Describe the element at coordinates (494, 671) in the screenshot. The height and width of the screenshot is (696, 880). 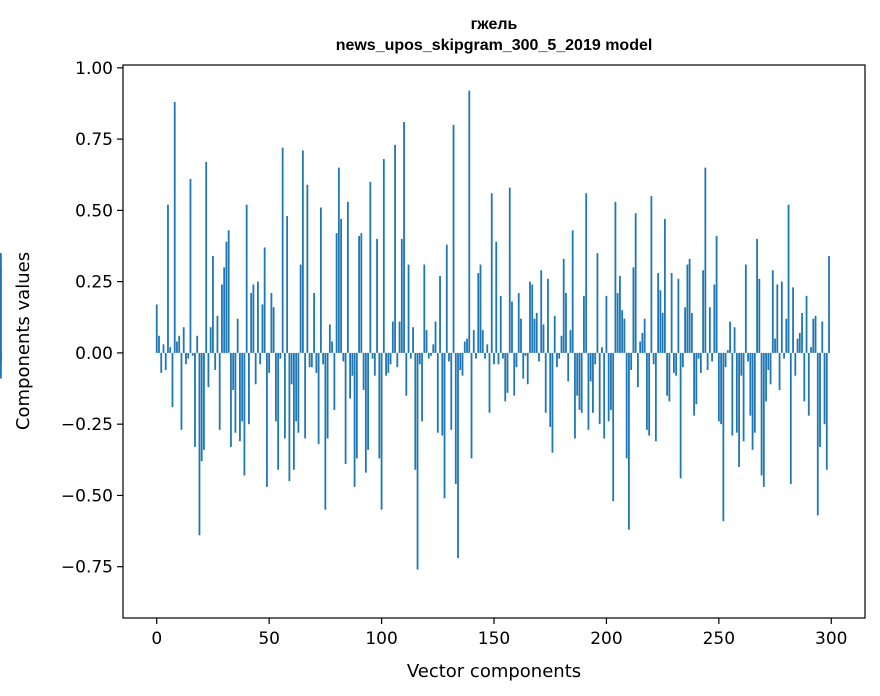
I see `x-axis-label: Vector components` at that location.